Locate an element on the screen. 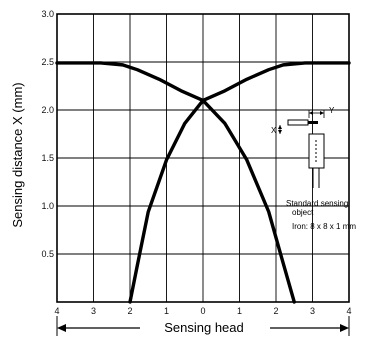 Image resolution: width=377 pixels, height=339 pixels. y-tick-label: 2.5 is located at coordinates (47, 62).